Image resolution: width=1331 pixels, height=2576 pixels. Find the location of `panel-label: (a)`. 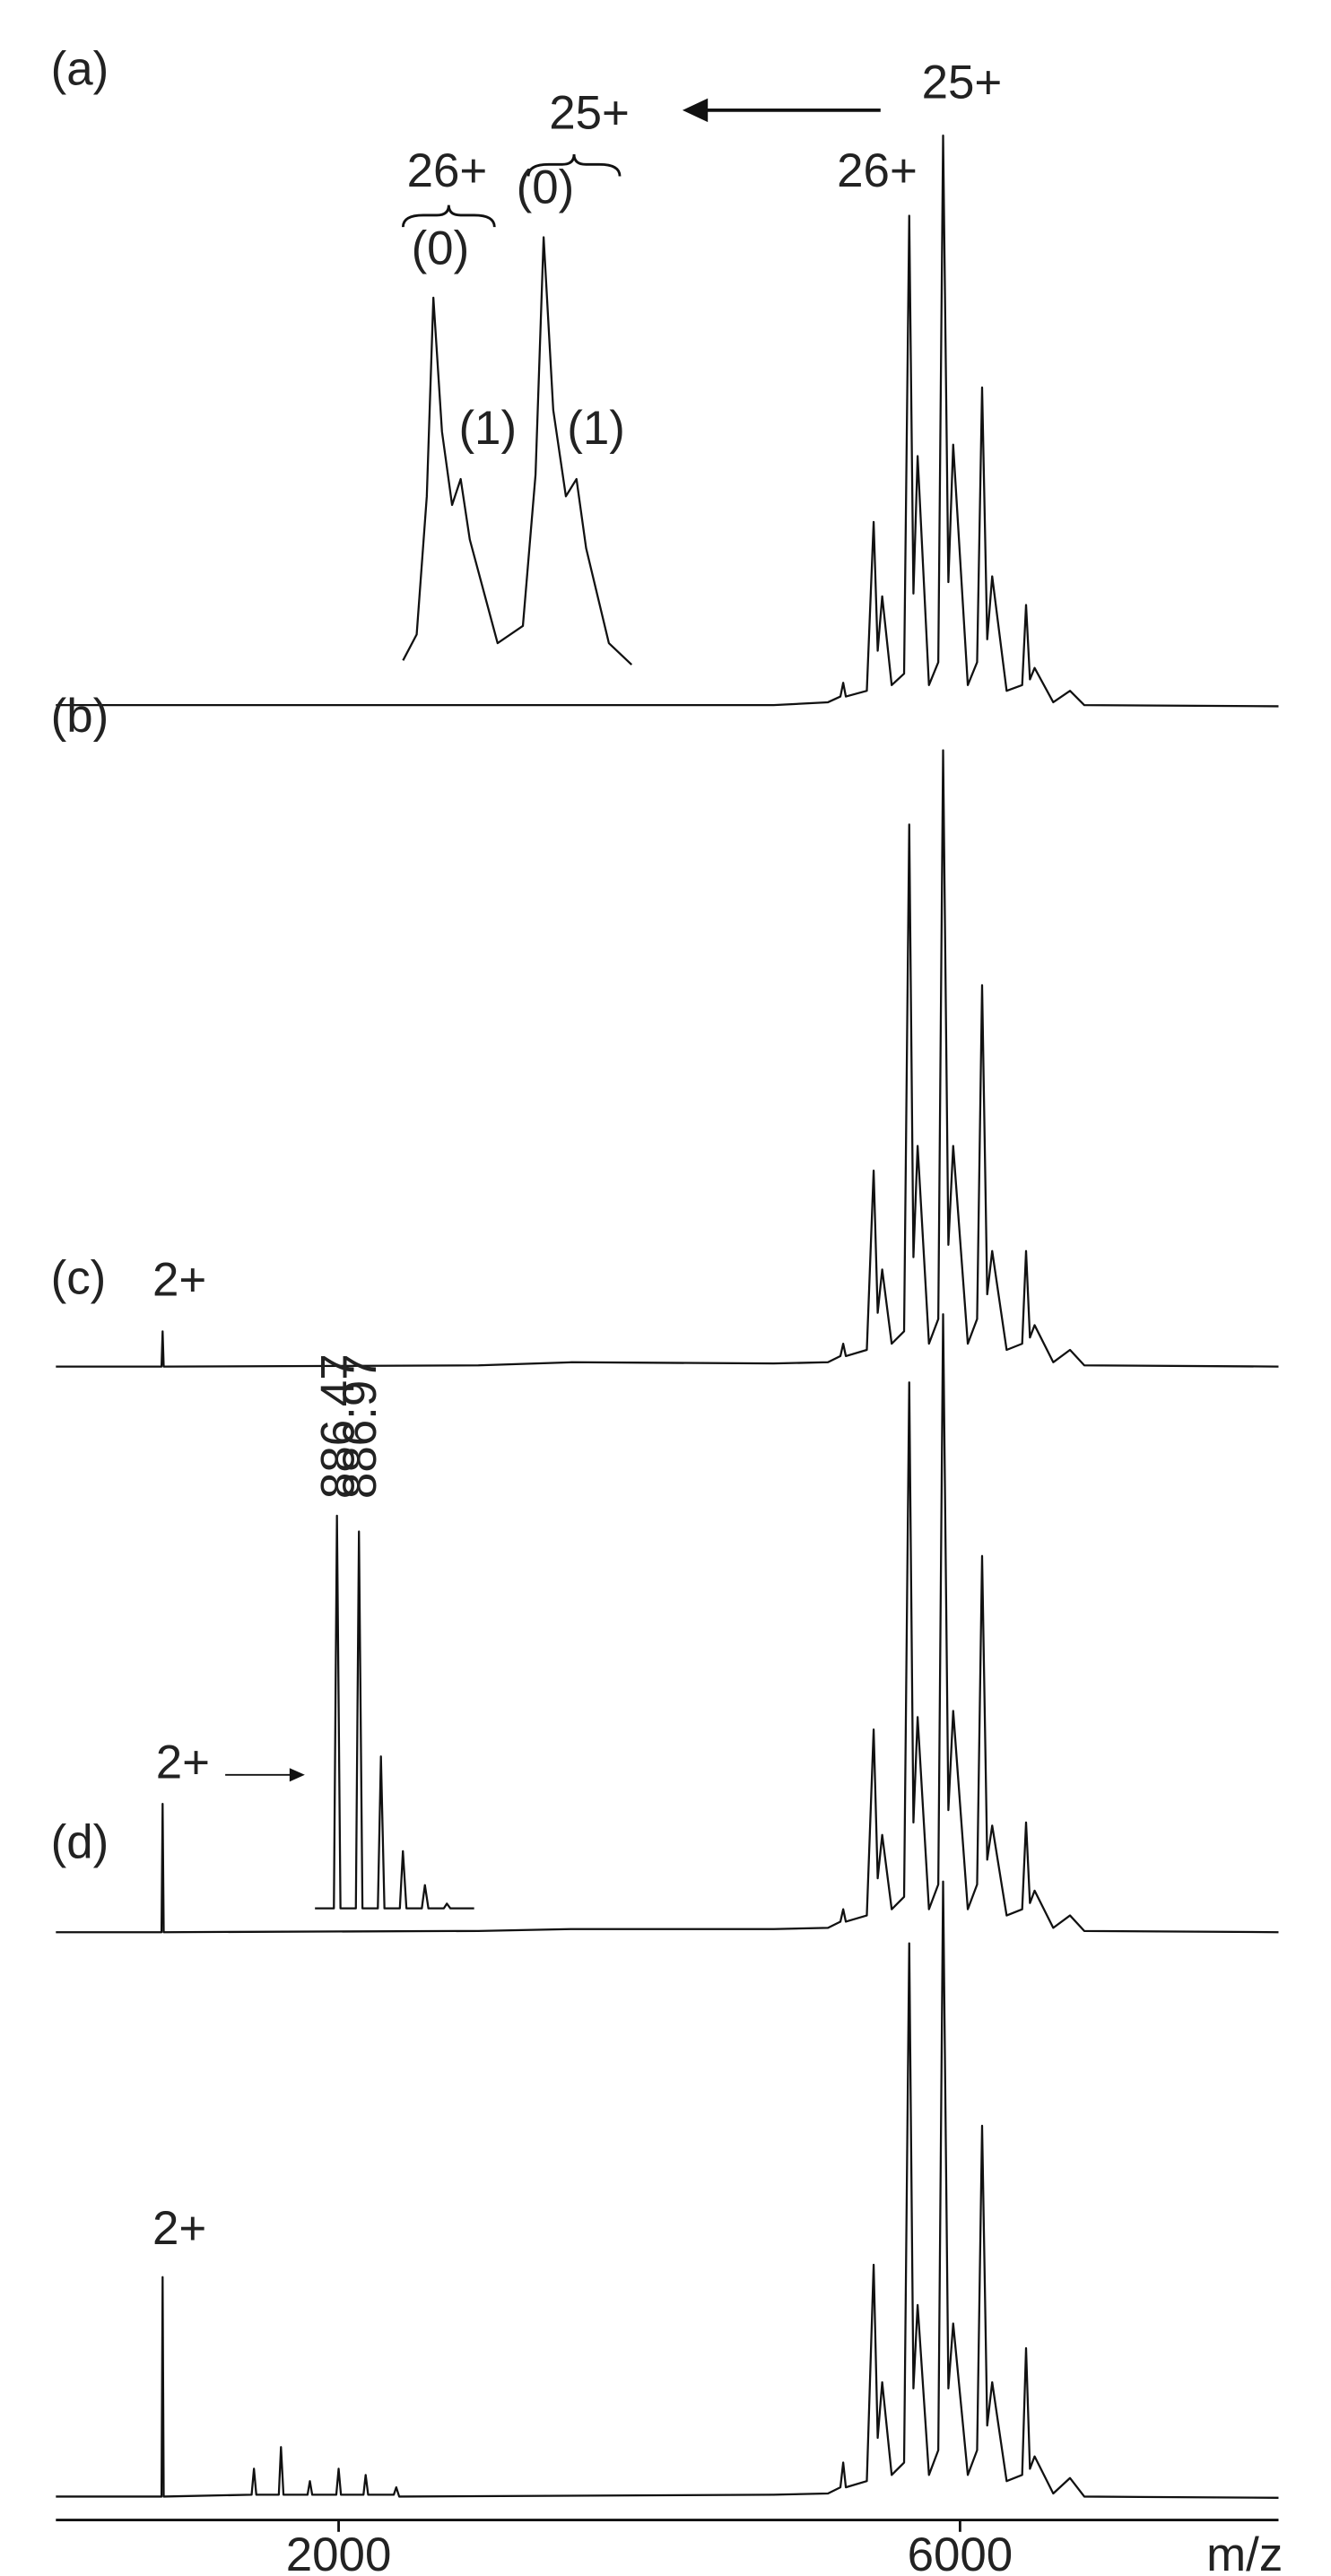

panel-label: (a) is located at coordinates (80, 69).